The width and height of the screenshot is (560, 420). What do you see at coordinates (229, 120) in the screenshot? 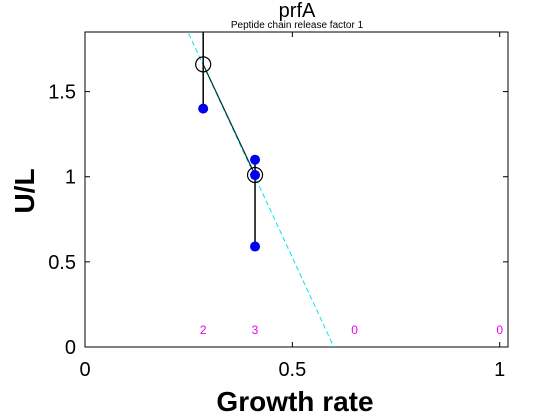
I see `fit-segment` at bounding box center [229, 120].